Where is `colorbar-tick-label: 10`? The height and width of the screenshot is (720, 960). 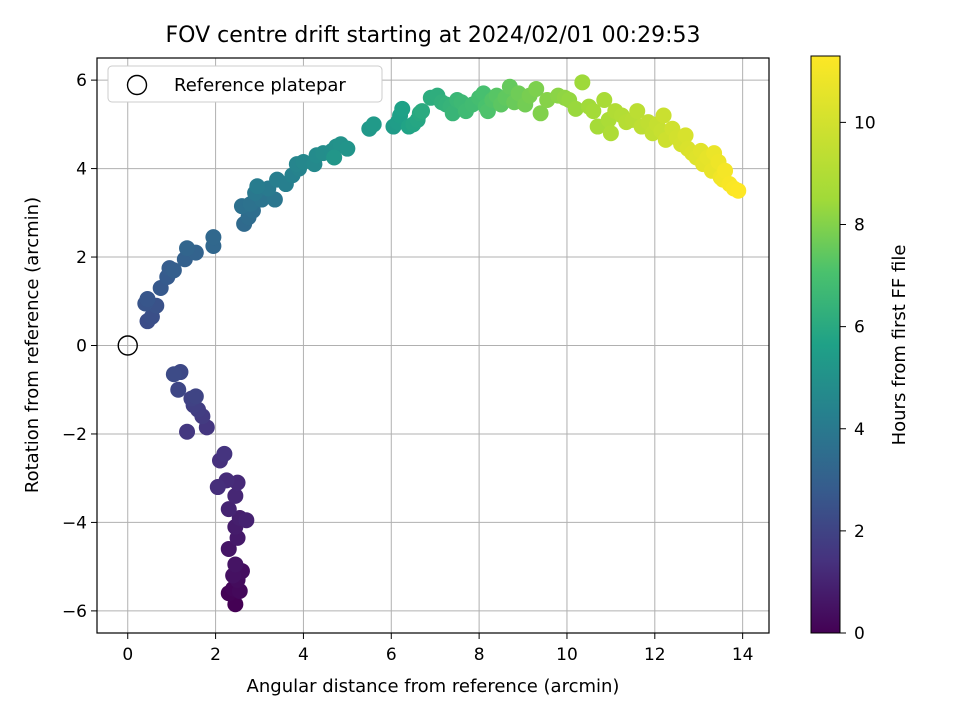 colorbar-tick-label: 10 is located at coordinates (865, 123).